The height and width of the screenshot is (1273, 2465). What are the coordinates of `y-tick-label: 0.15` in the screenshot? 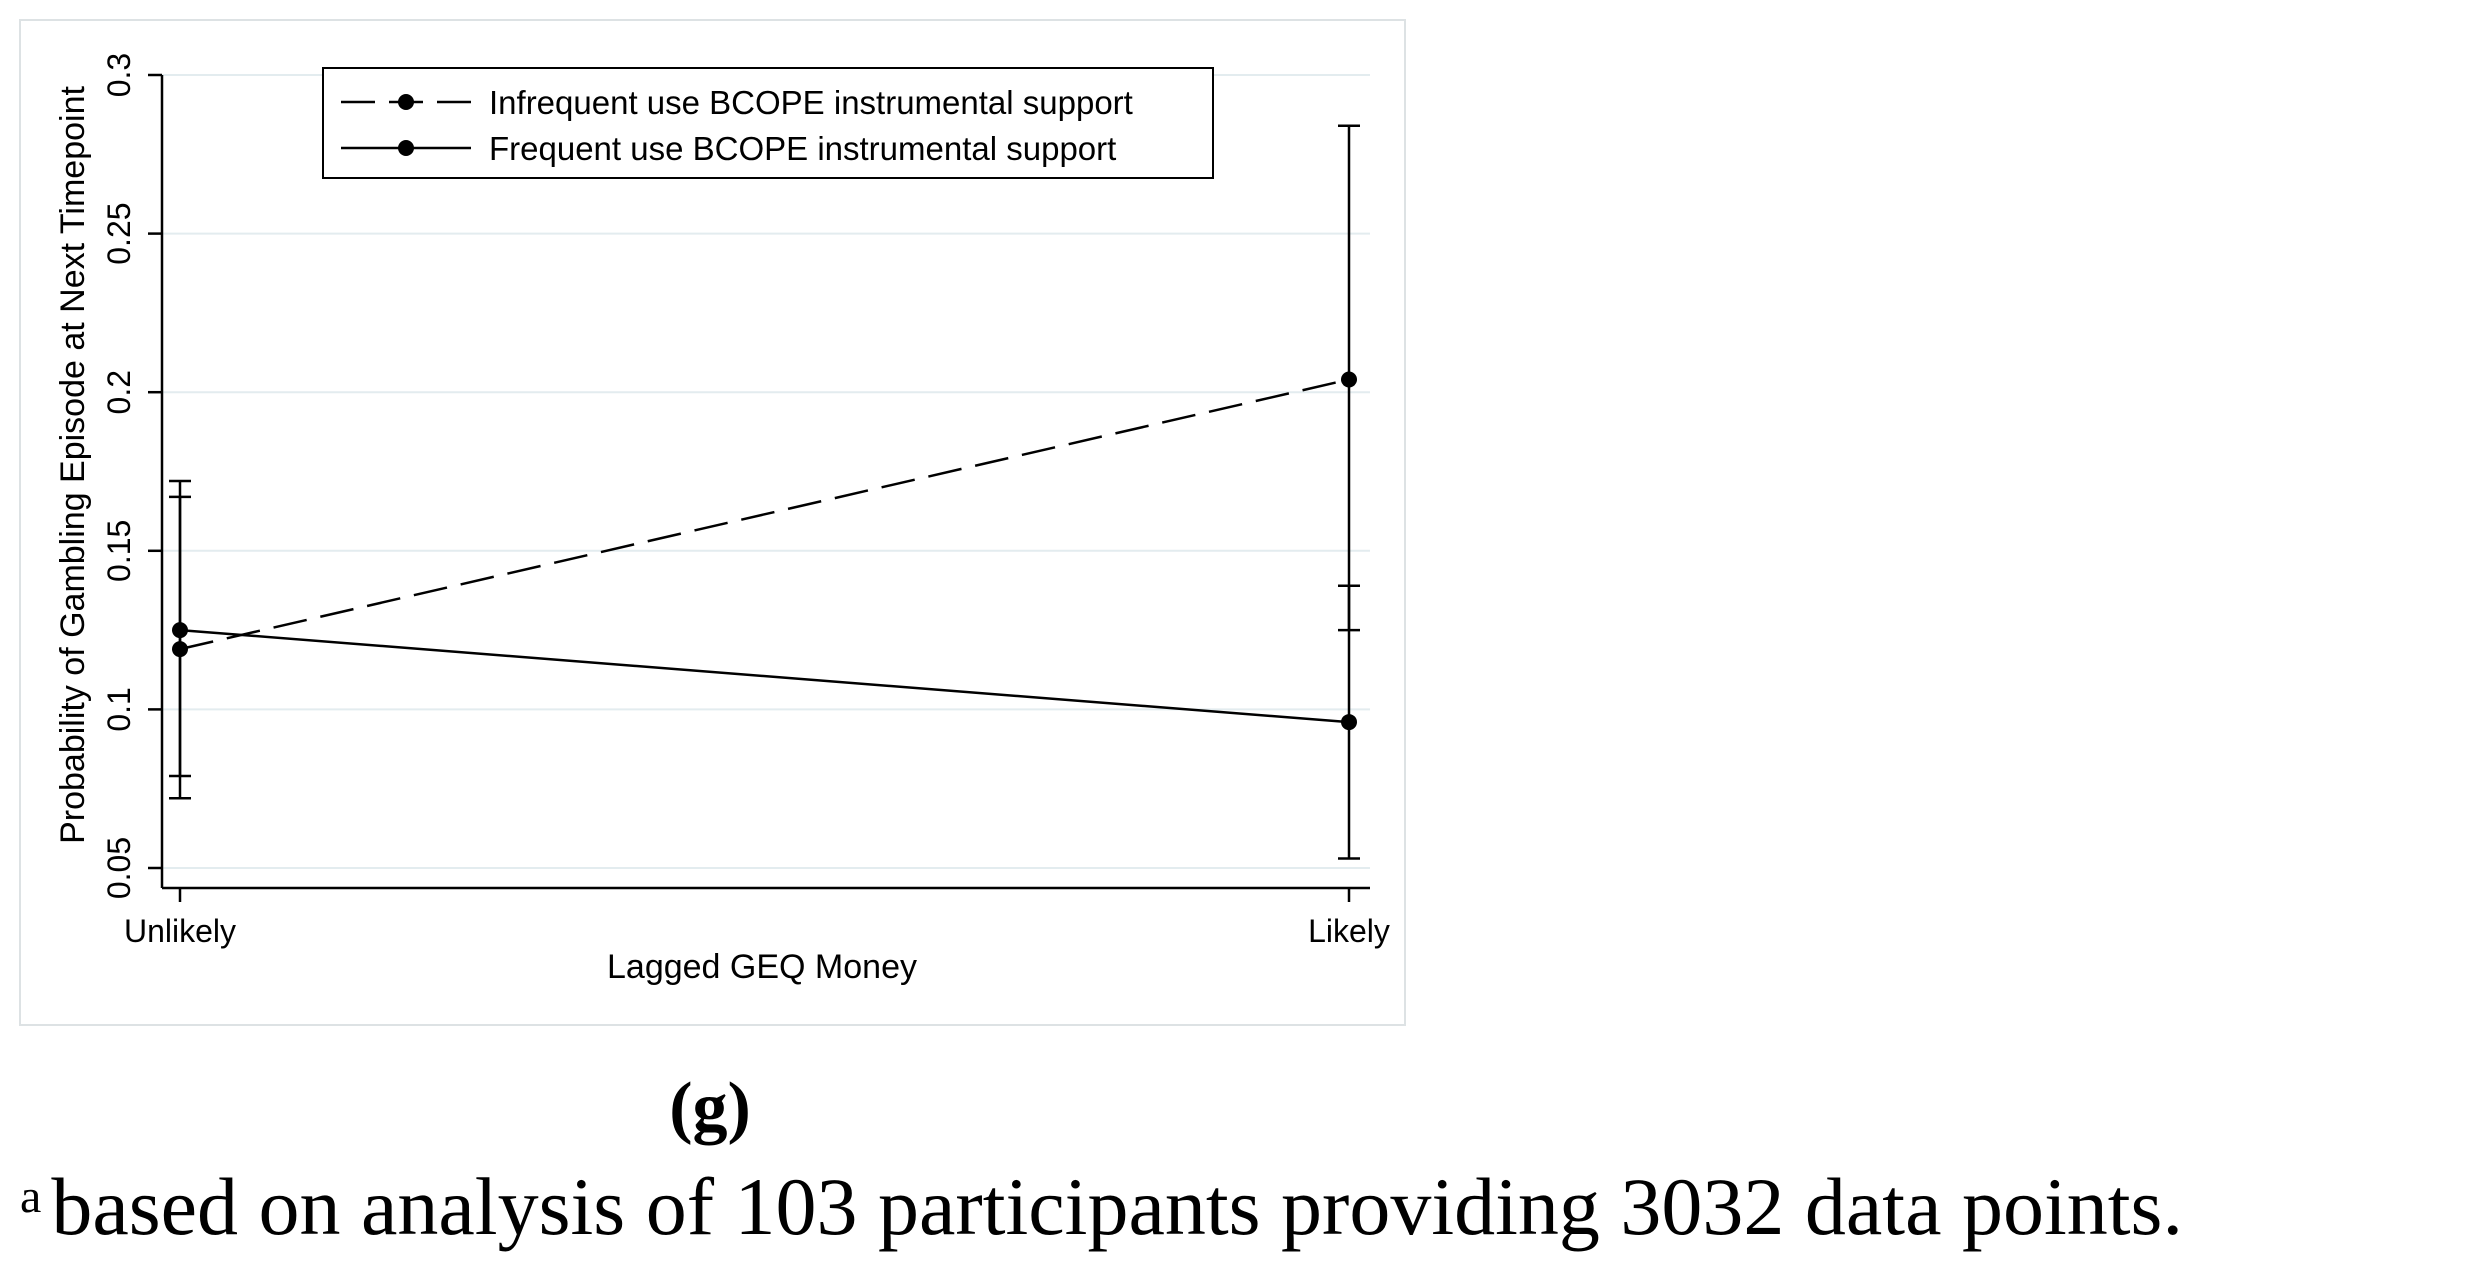 It's located at (119, 551).